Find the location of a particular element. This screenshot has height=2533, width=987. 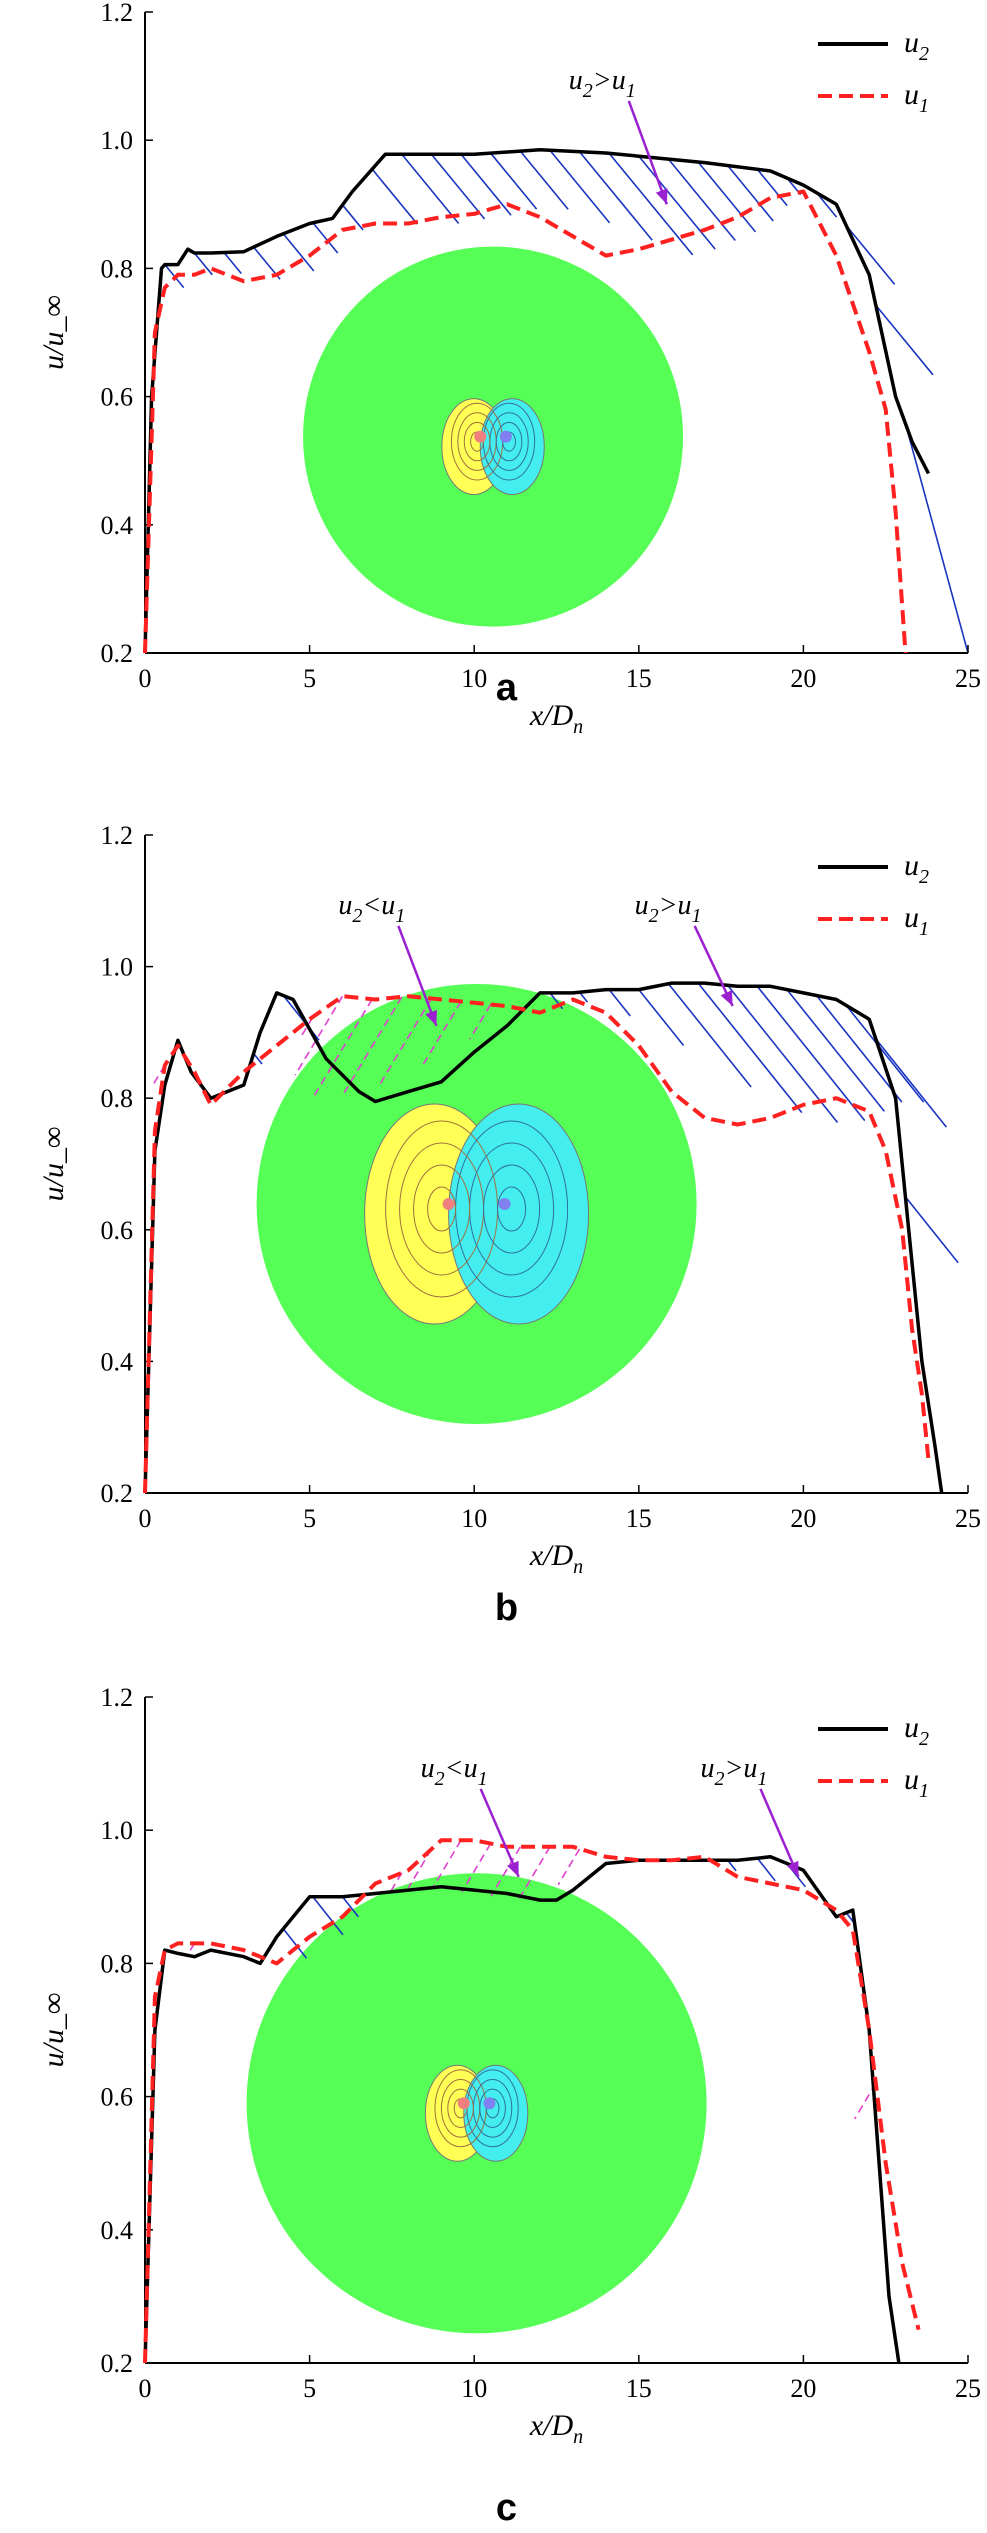

series-u1-line is located at coordinates (525, 421).